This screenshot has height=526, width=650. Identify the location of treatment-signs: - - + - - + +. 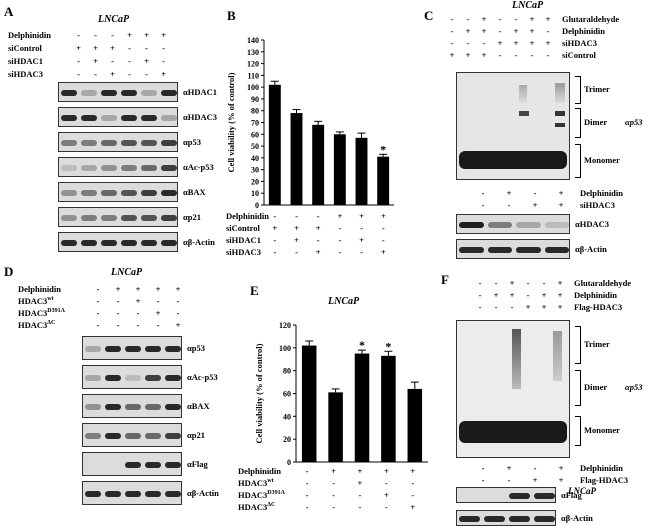
(500, 19).